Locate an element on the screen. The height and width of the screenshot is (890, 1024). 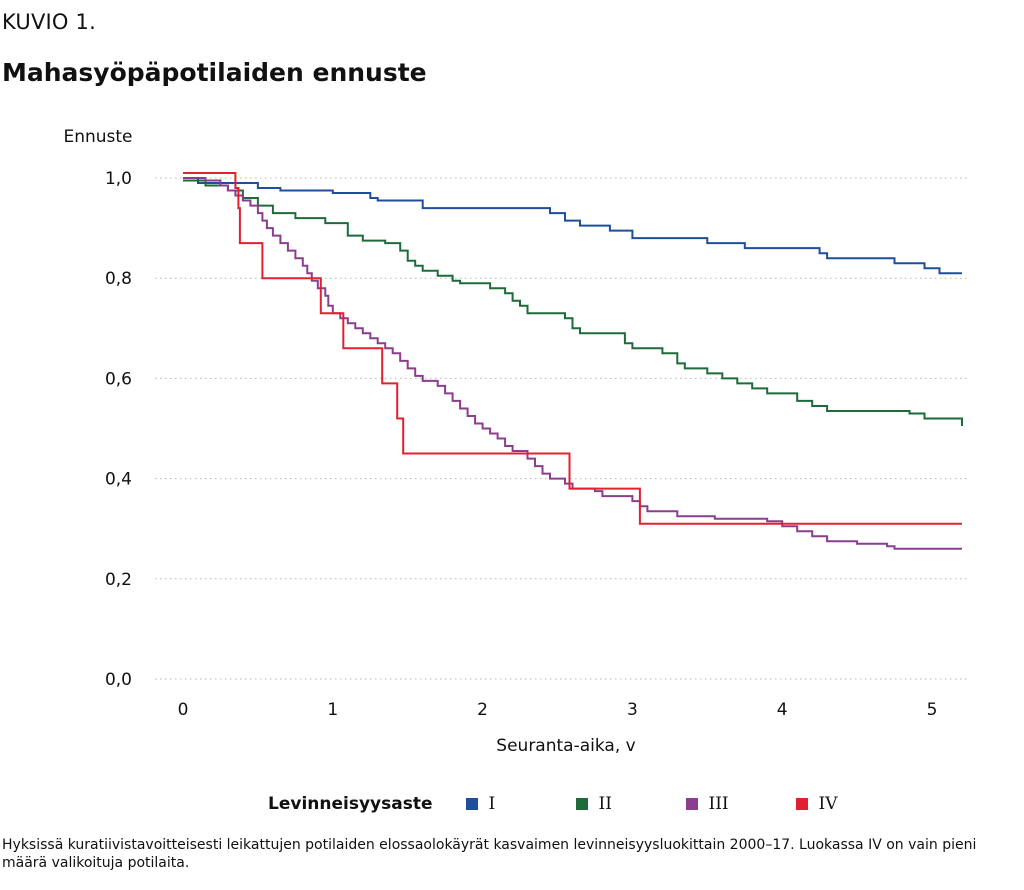
legend: Levinneisyysaste I II III IV is located at coordinates (587, 804).